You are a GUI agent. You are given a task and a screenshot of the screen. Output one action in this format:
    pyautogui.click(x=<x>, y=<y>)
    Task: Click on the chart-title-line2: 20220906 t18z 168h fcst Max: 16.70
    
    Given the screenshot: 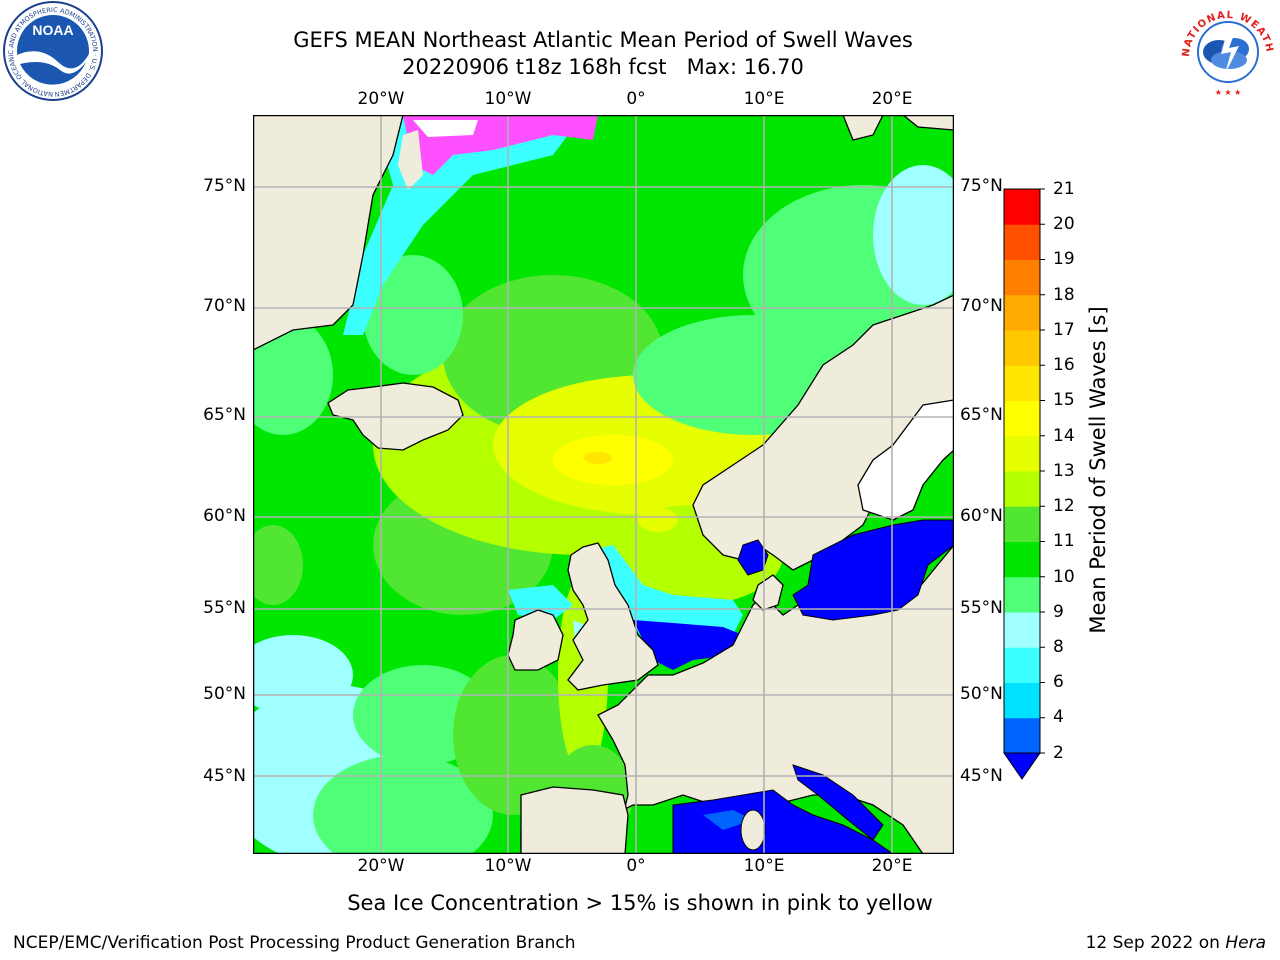 What is the action you would take?
    pyautogui.click(x=603, y=67)
    